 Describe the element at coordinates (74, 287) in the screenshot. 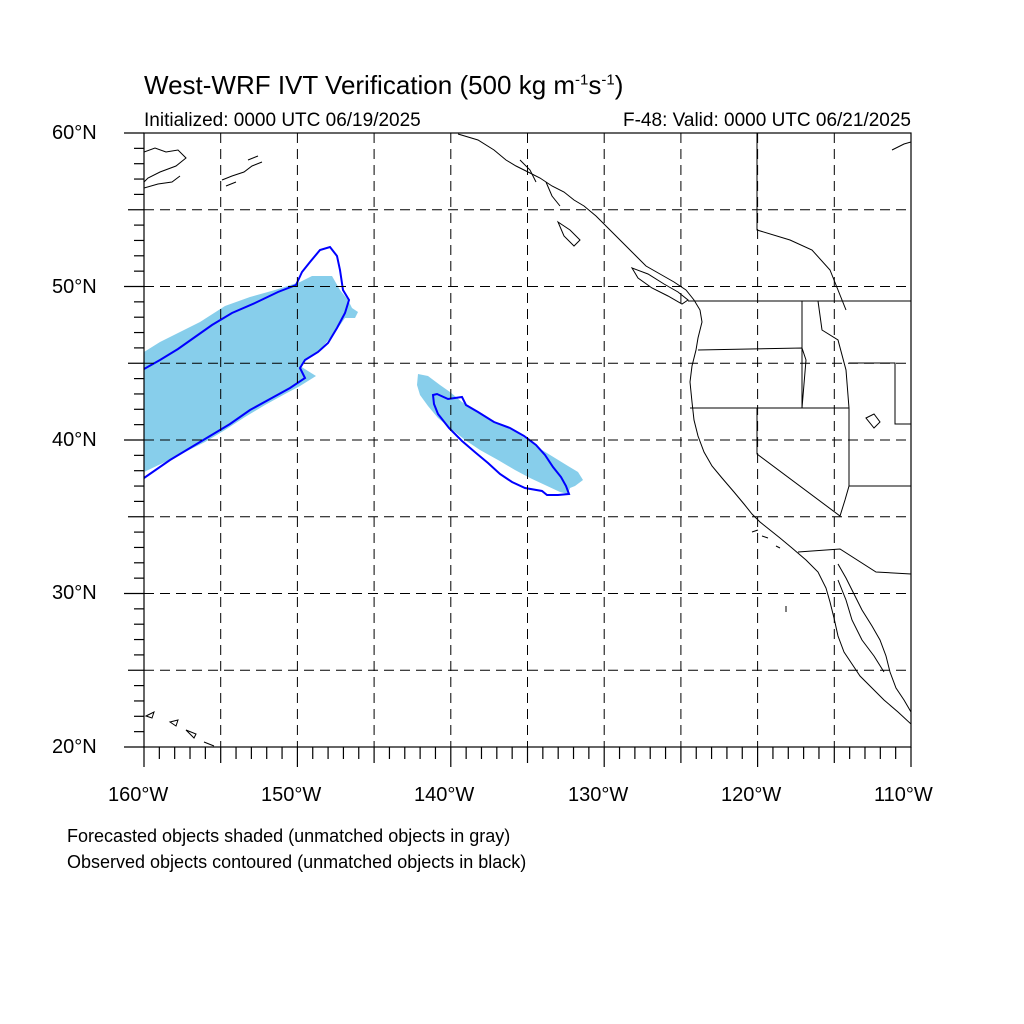

I see `lat-label-50n: 50°N` at that location.